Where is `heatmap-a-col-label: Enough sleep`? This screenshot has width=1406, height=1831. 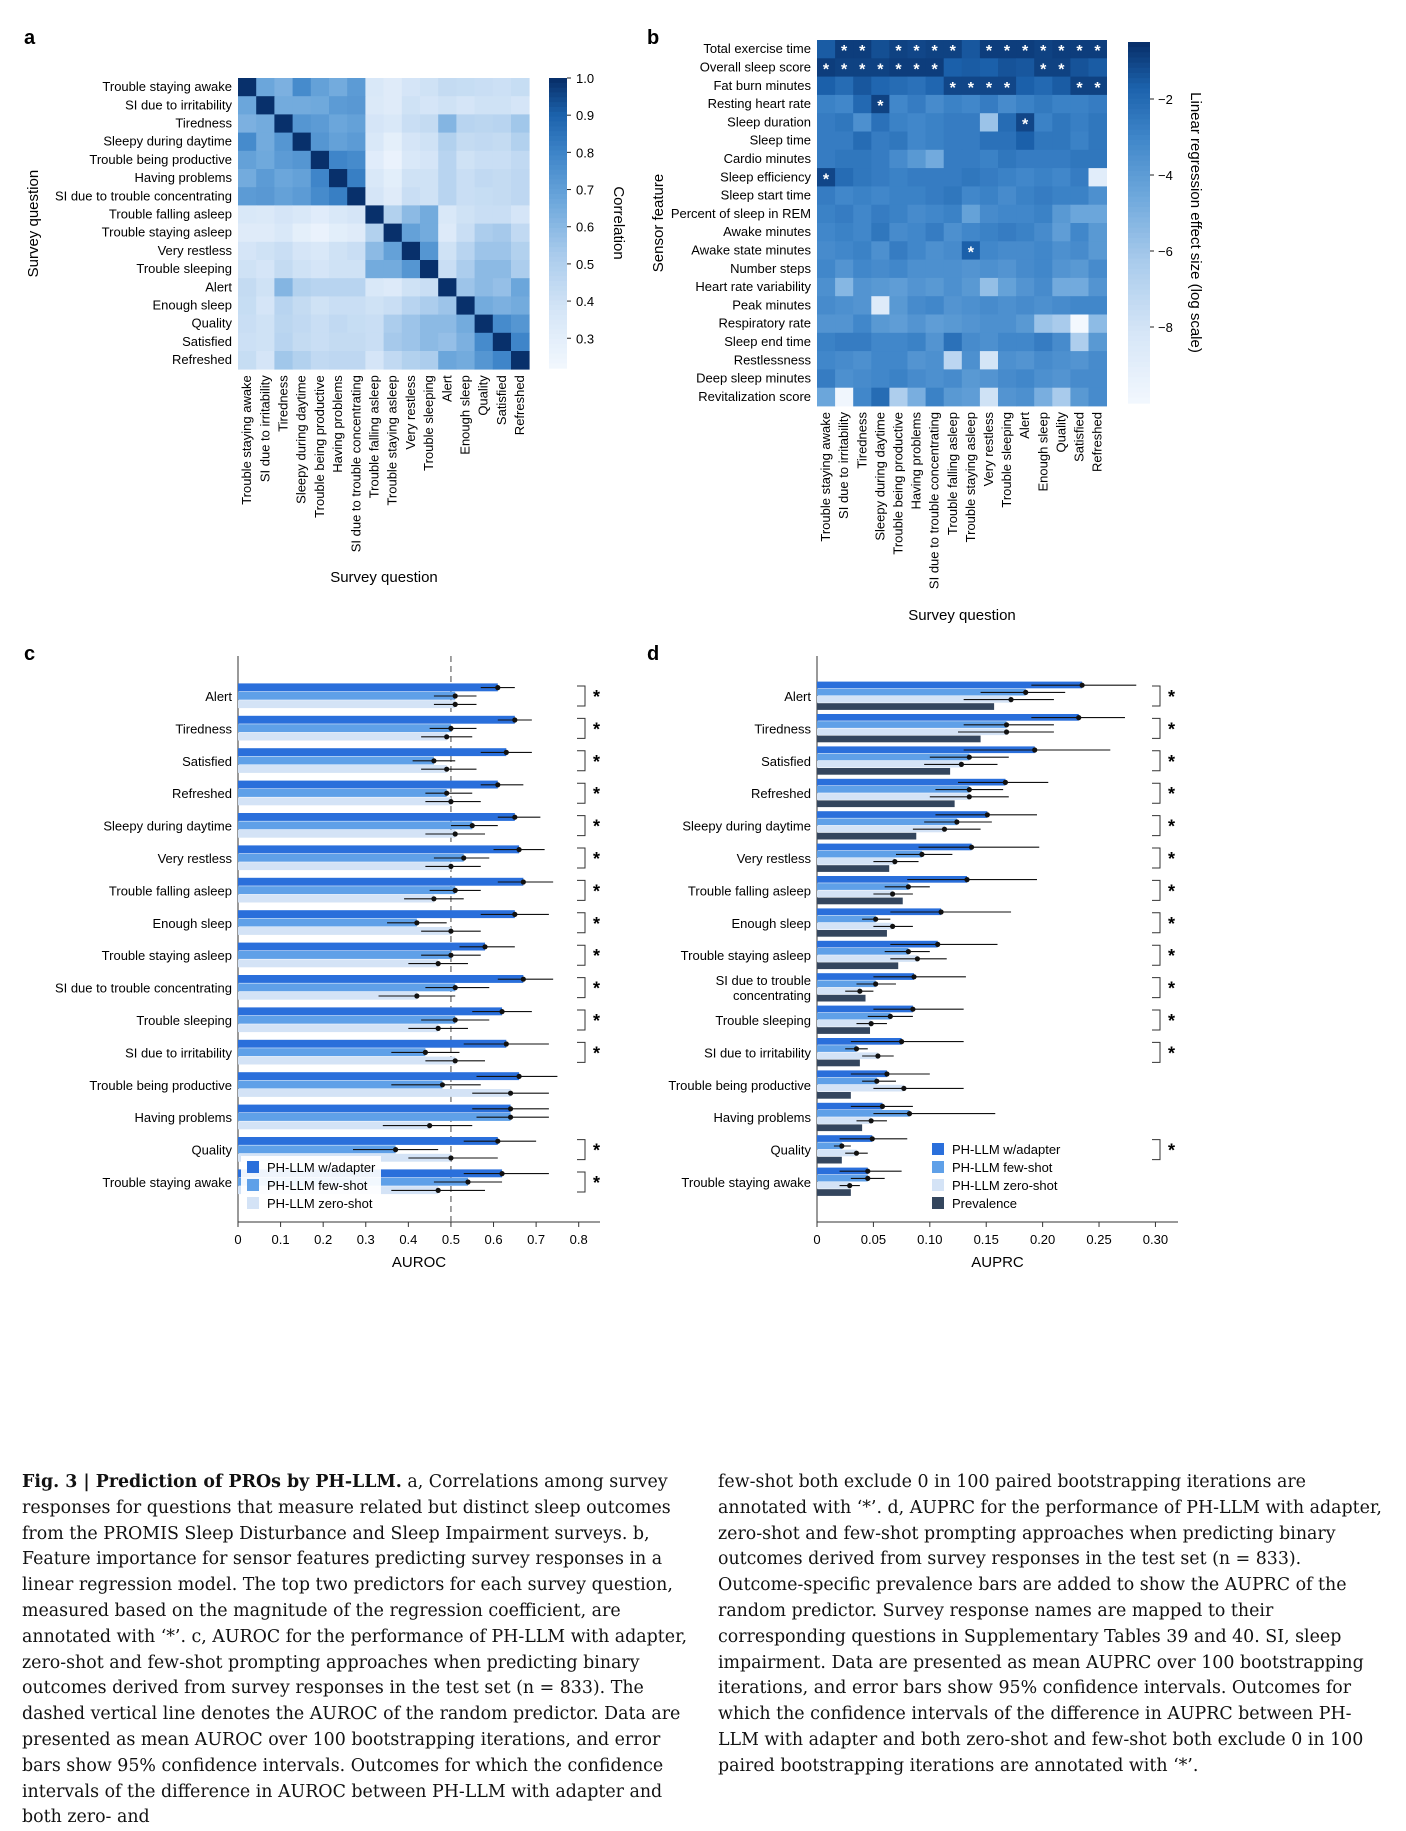
heatmap-a-col-label: Enough sleep is located at coordinates (465, 415).